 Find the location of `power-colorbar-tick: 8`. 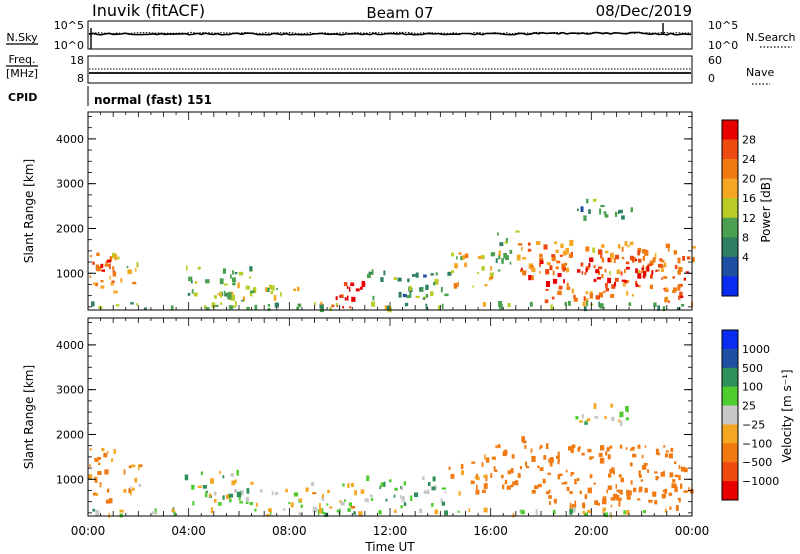

power-colorbar-tick: 8 is located at coordinates (745, 237).